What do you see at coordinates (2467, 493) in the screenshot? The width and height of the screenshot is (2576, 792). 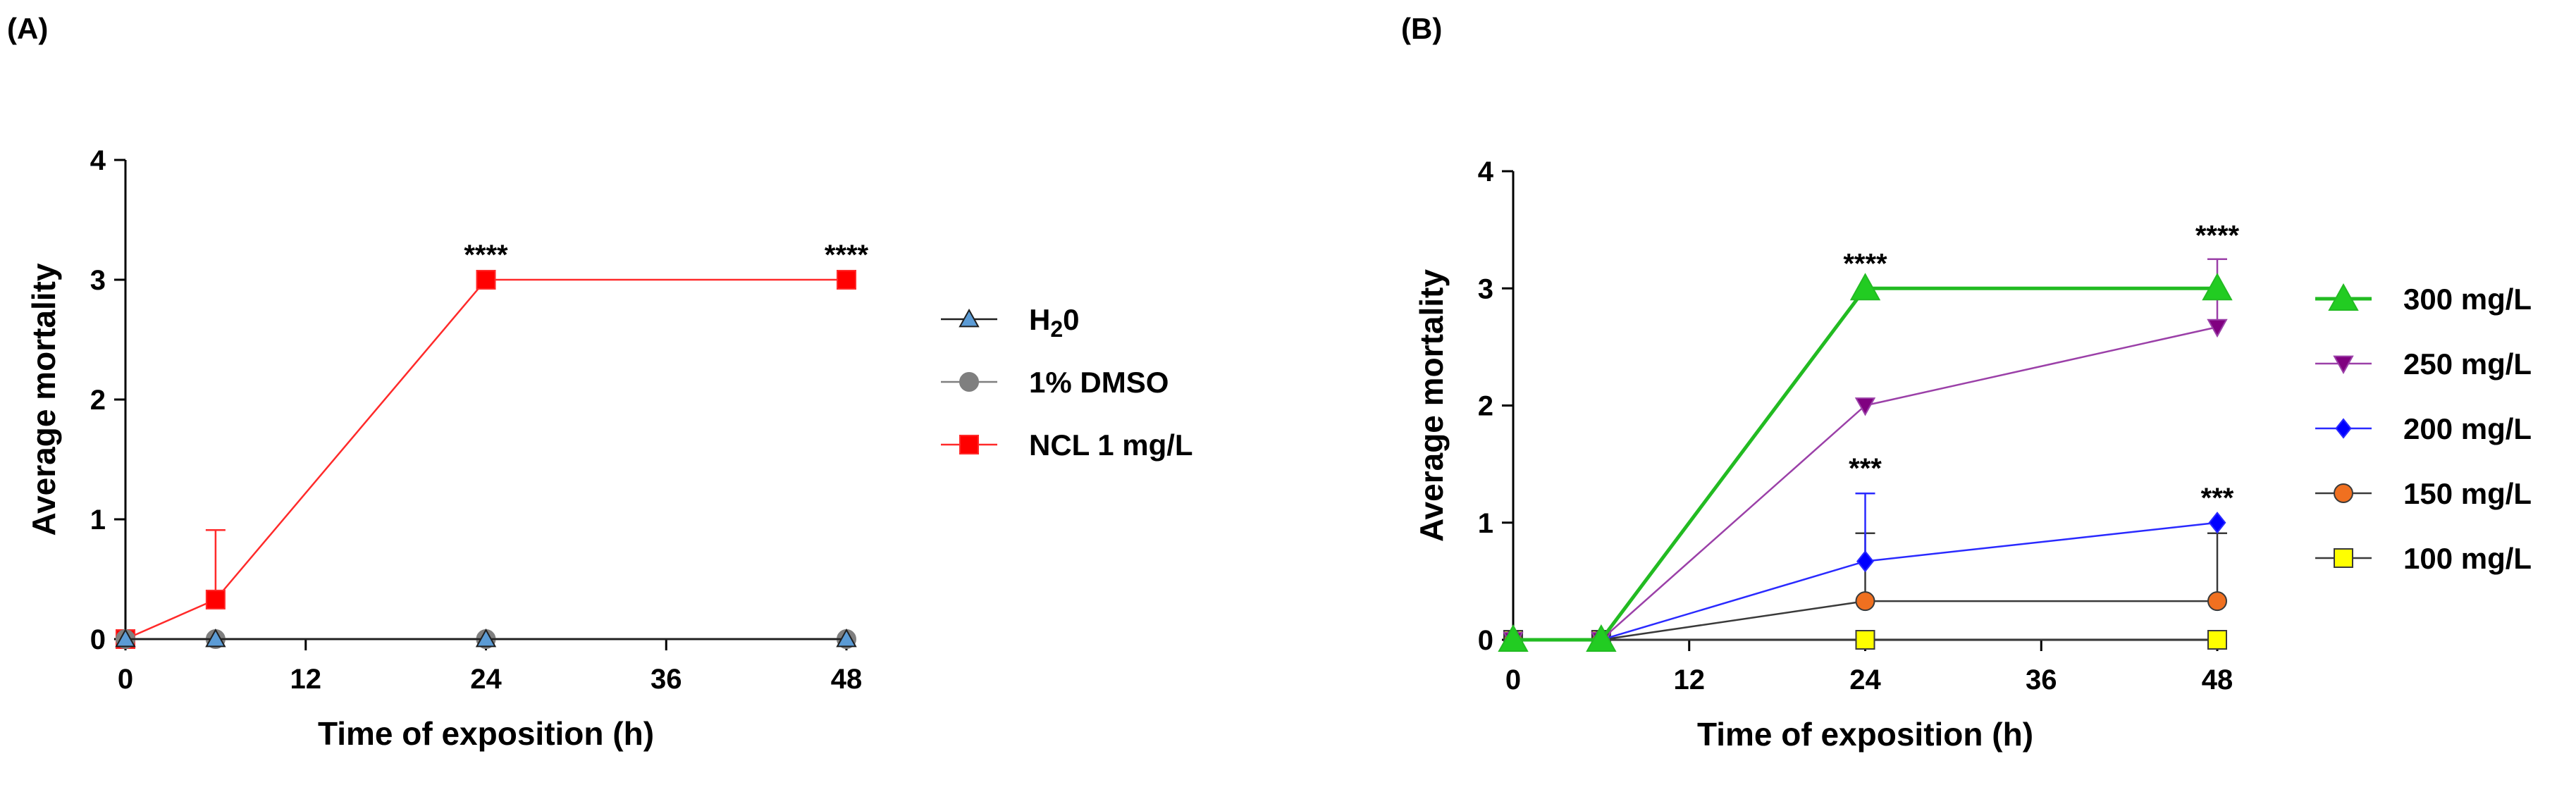 I see `legend-label: 150 mg/L` at bounding box center [2467, 493].